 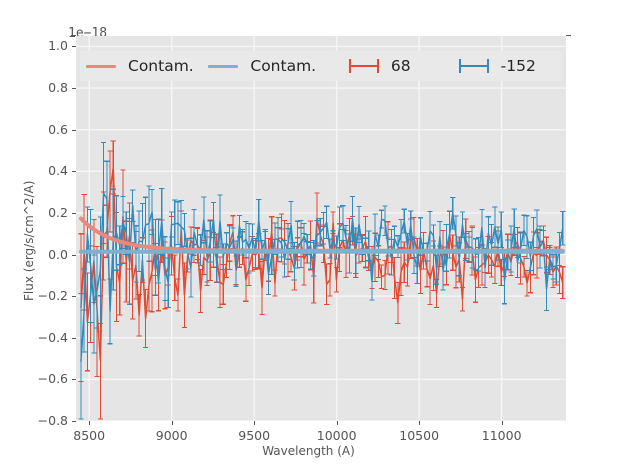 What do you see at coordinates (52, 296) in the screenshot?
I see `y-tick-label: −0.2` at bounding box center [52, 296].